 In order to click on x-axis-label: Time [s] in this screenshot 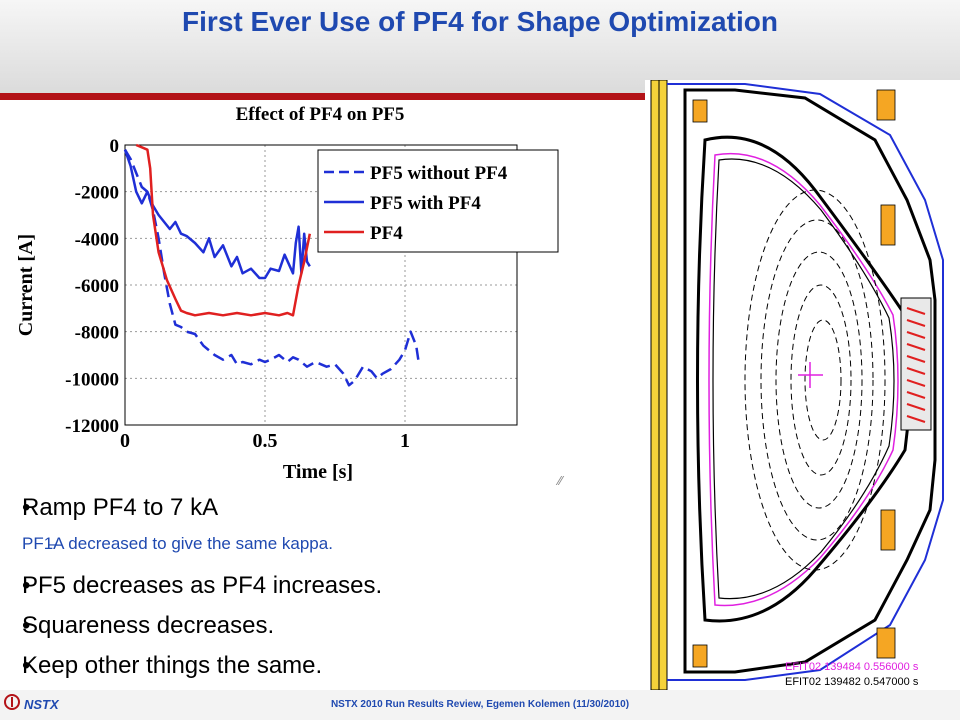, I will do `click(318, 472)`.